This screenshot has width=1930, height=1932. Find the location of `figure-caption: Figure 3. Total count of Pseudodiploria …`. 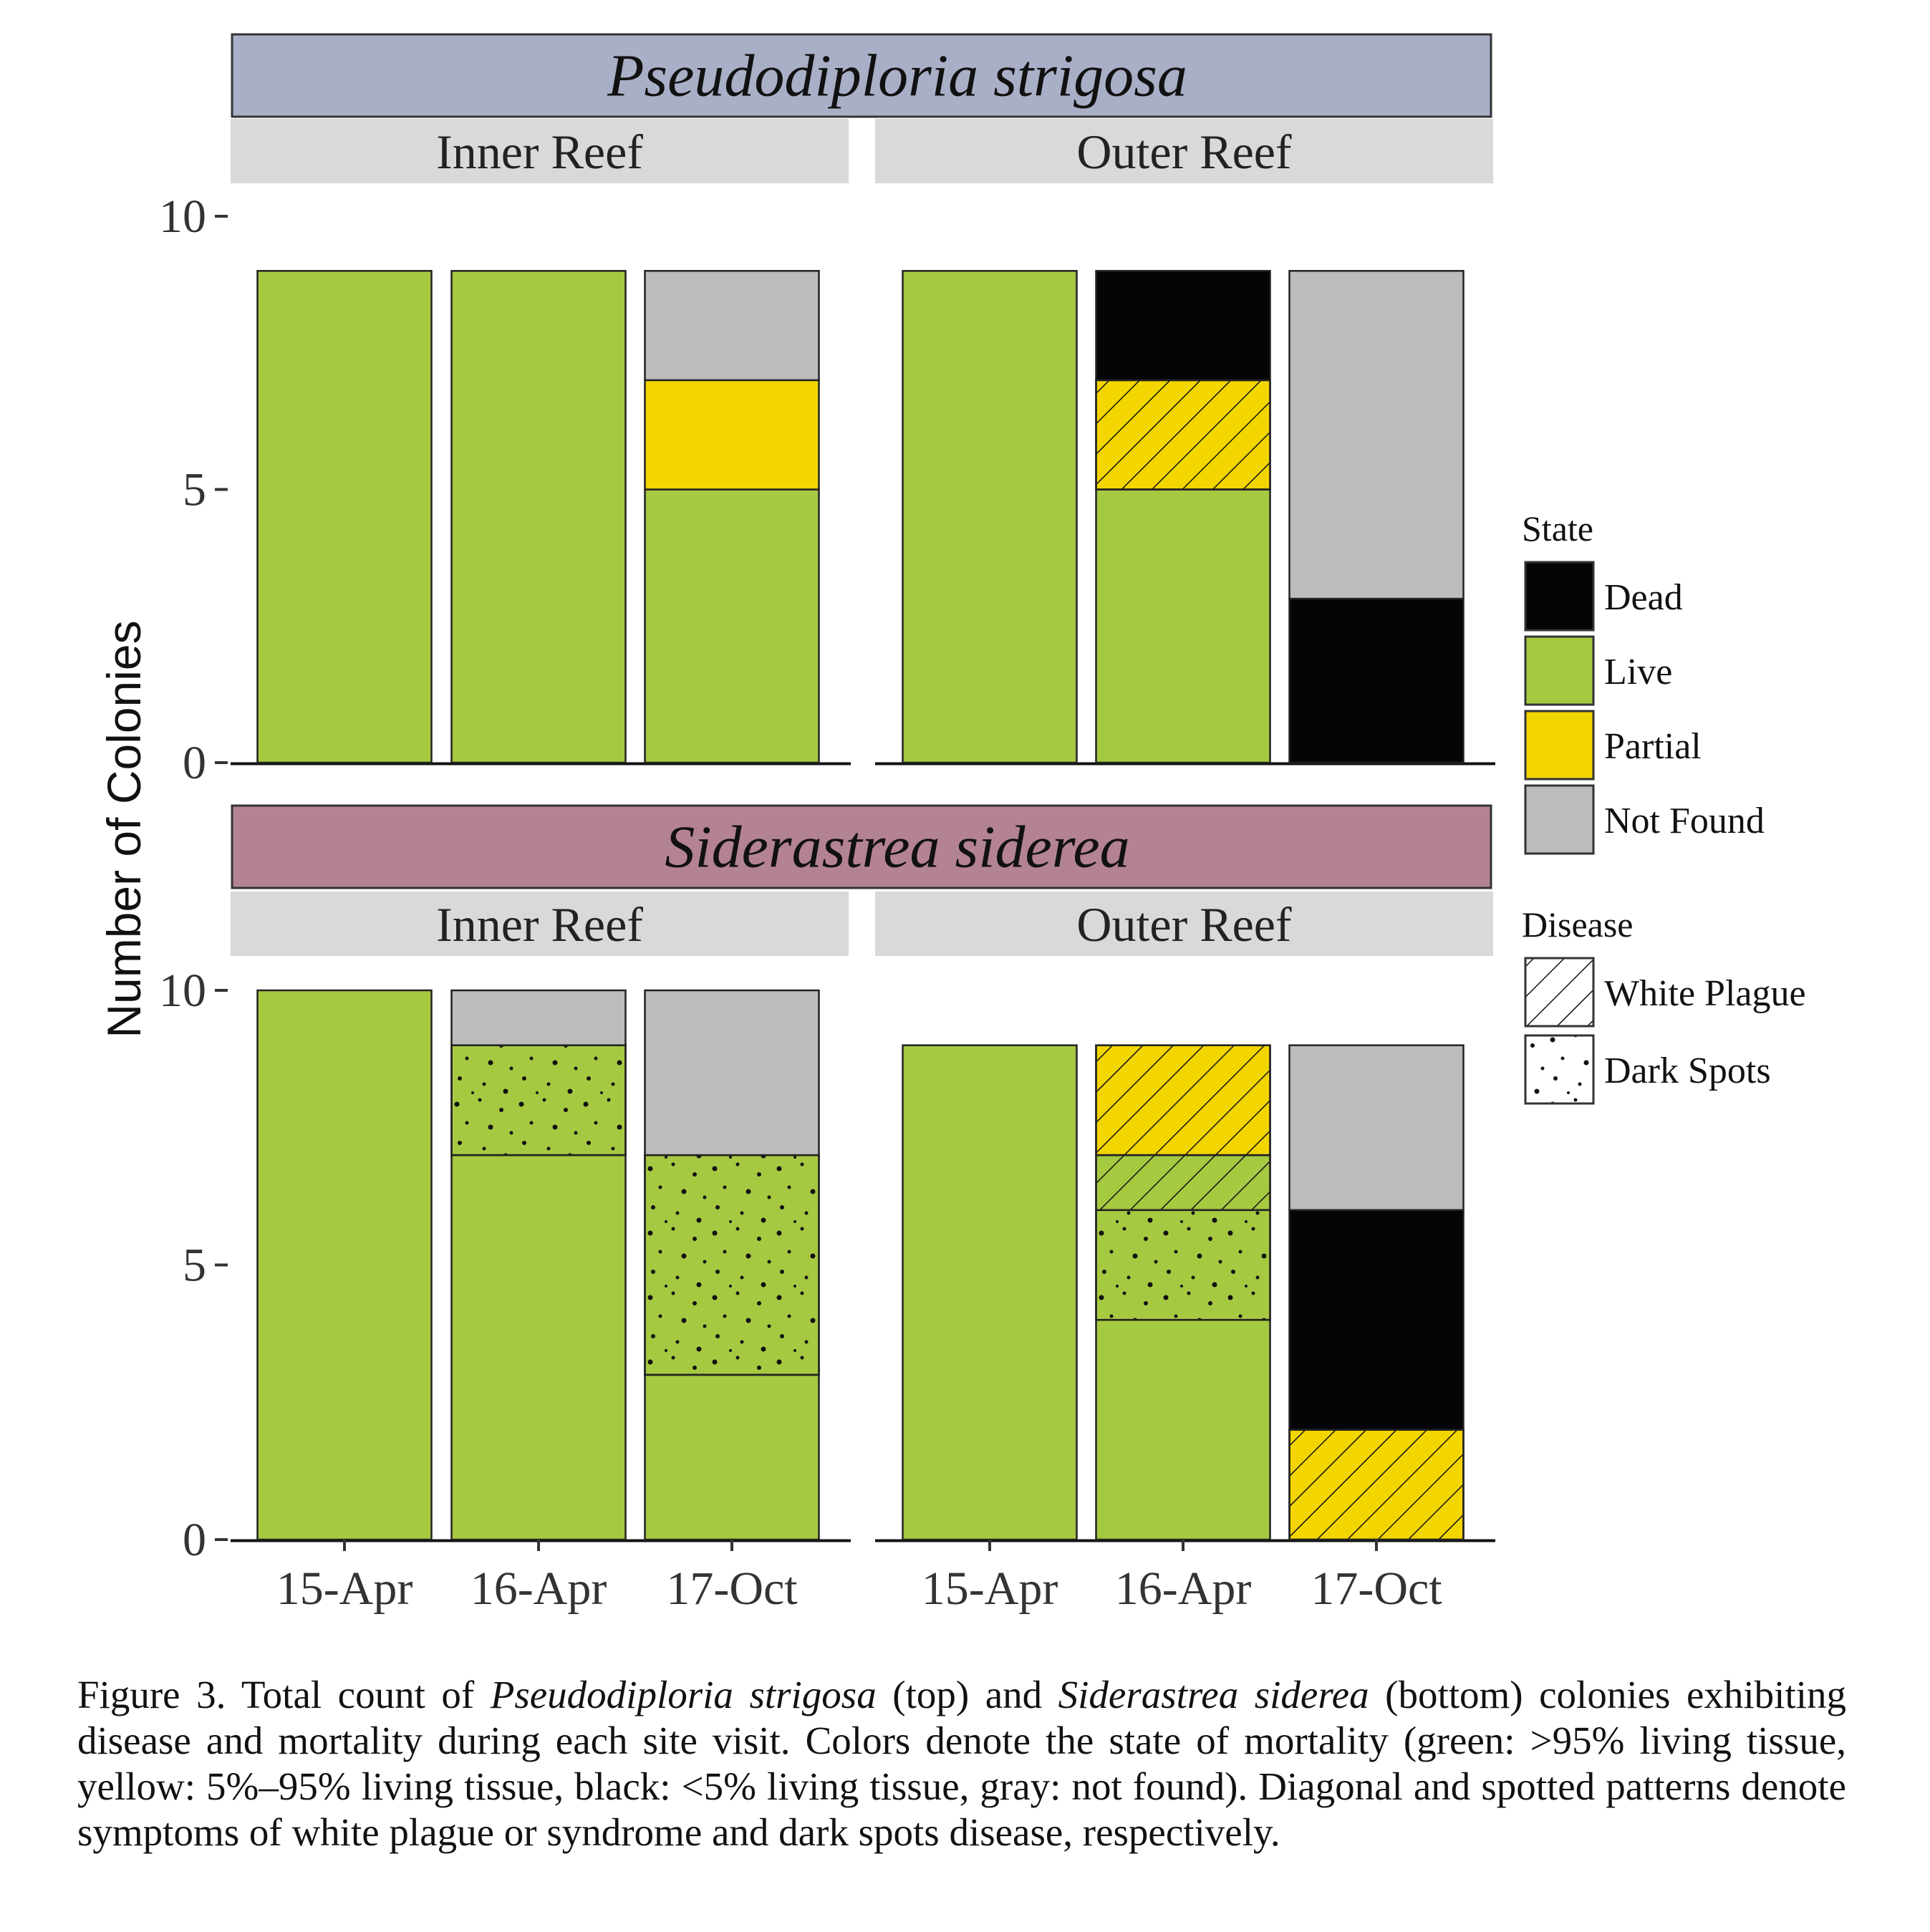

figure-caption: Figure 3. Total count of Pseudodiploria … is located at coordinates (961, 1763).